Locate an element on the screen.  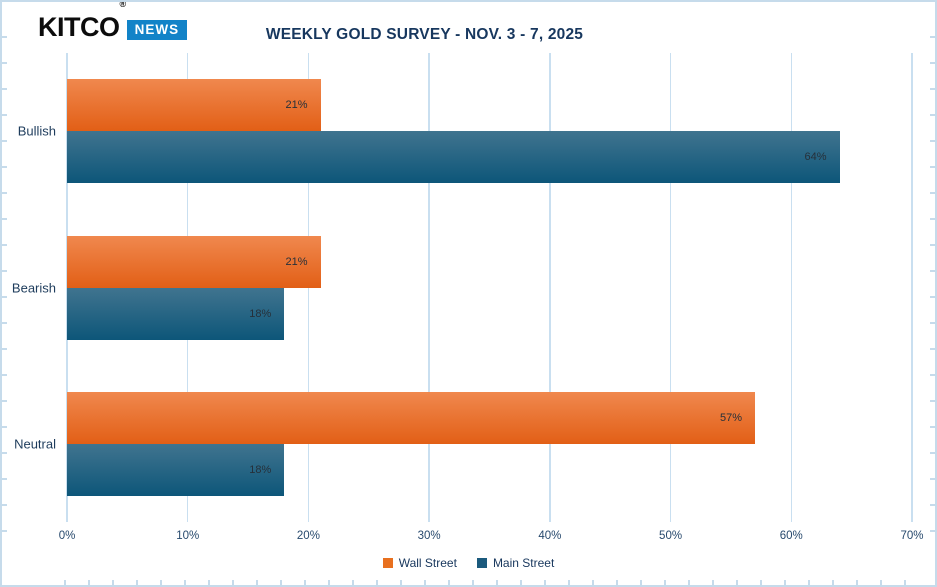
legend-item-main-street: Main Street is located at coordinates (515, 563).